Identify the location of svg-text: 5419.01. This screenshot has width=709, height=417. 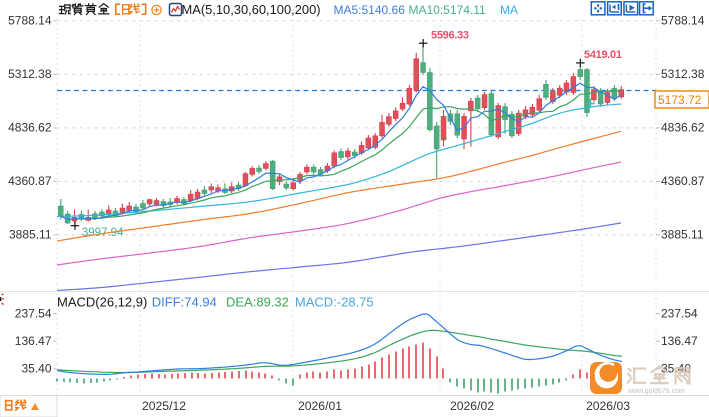
(603, 55).